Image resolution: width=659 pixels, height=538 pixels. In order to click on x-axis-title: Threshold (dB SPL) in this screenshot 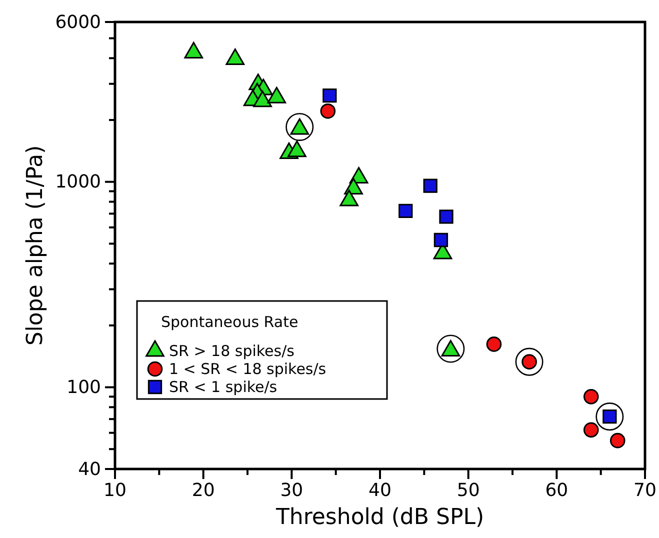, I will do `click(379, 517)`.